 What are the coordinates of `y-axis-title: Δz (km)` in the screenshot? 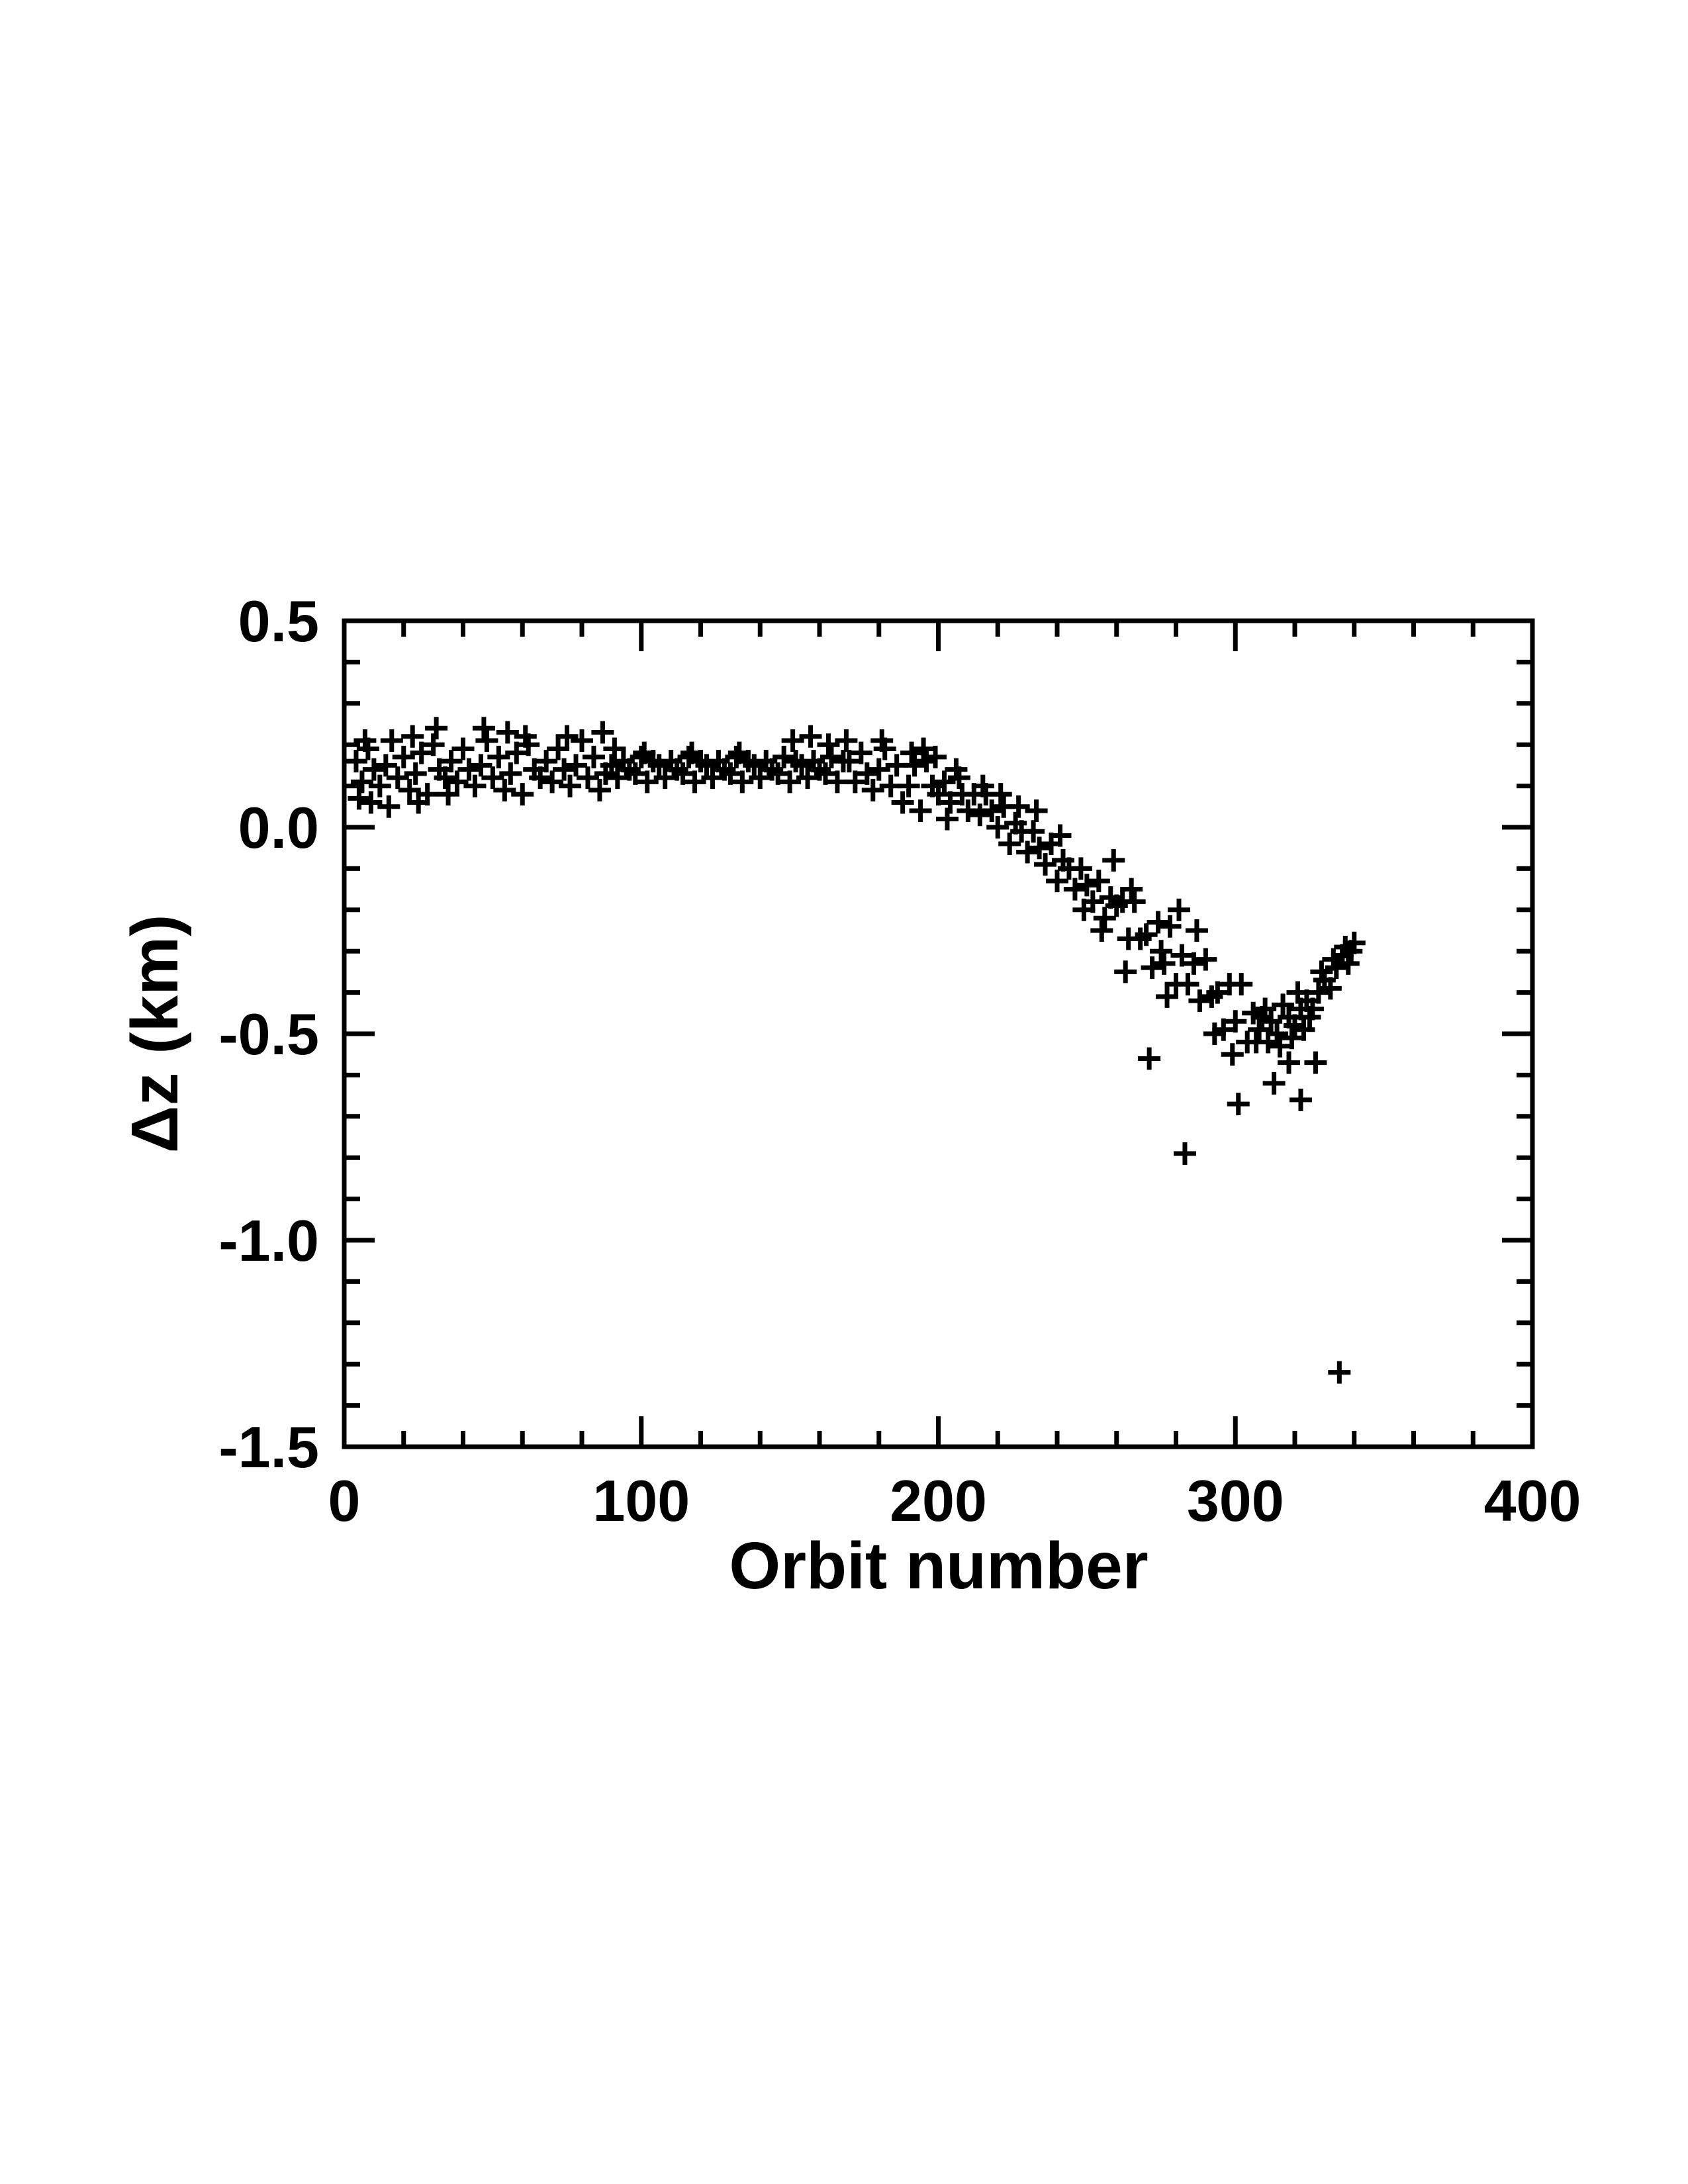 It's located at (155, 1034).